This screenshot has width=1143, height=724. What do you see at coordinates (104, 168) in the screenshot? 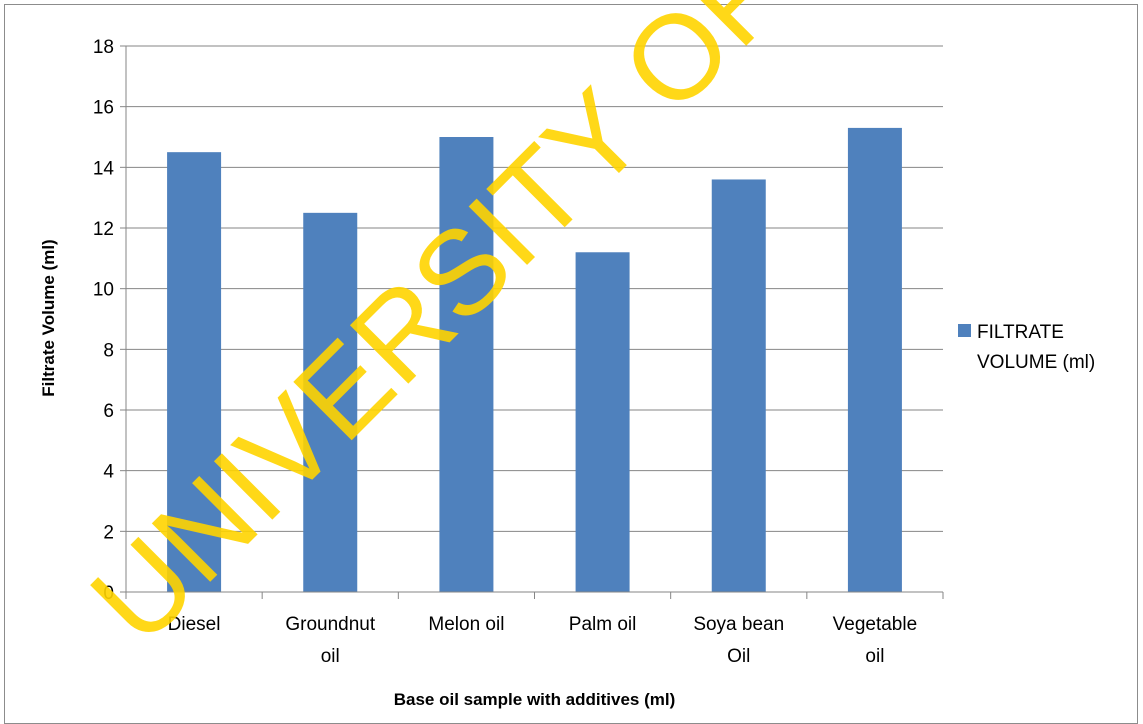
I see `y-tick-label: 14` at bounding box center [104, 168].